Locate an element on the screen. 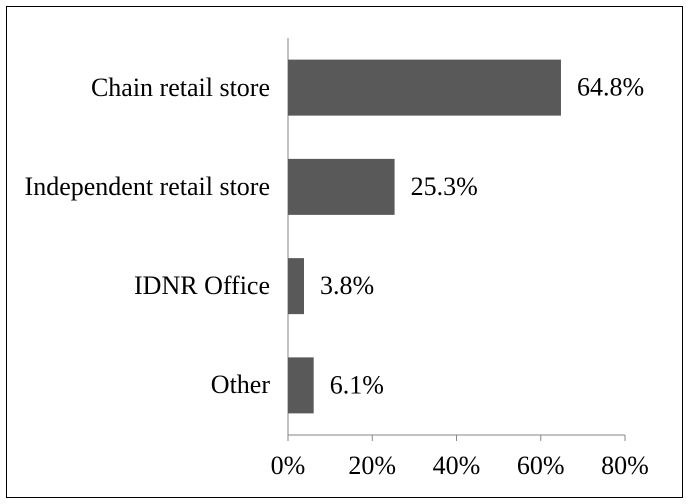 This screenshot has height=504, width=689. y-tick-label: Independent retail store is located at coordinates (147, 186).